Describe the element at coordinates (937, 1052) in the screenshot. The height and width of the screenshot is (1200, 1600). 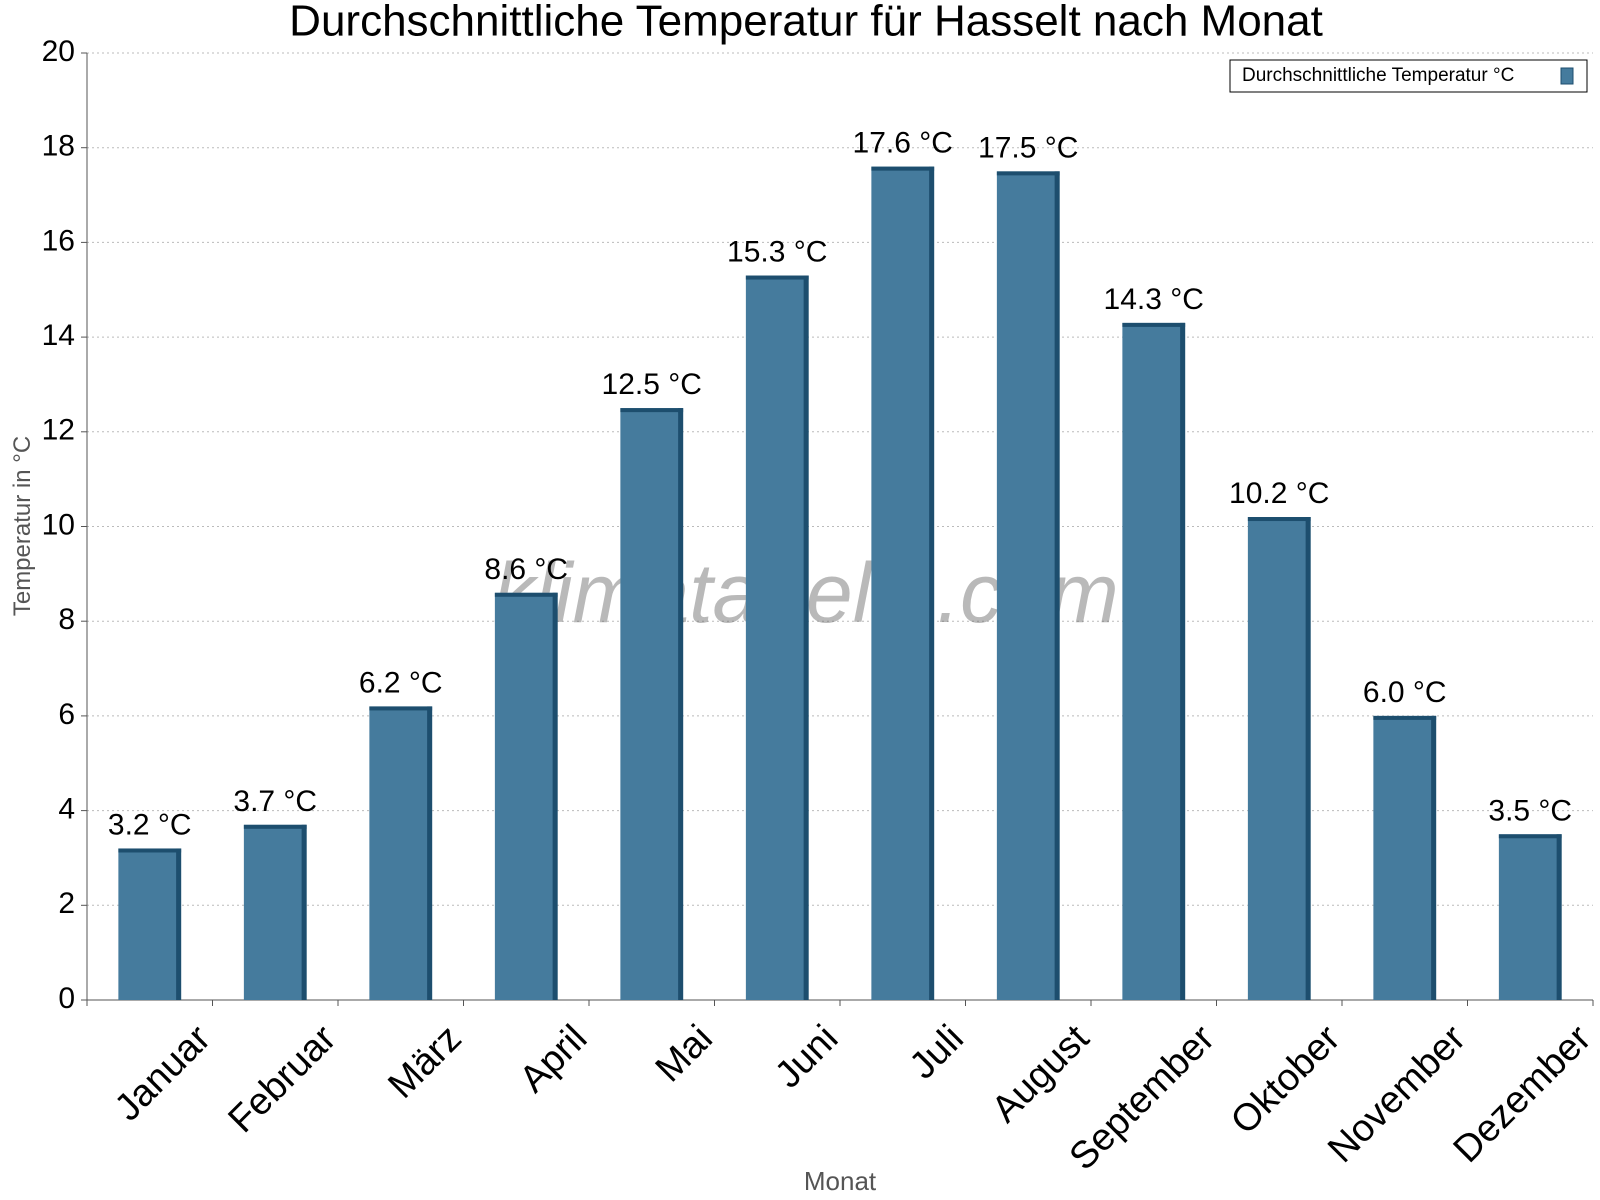
I see `x-tick-label: Juli` at that location.